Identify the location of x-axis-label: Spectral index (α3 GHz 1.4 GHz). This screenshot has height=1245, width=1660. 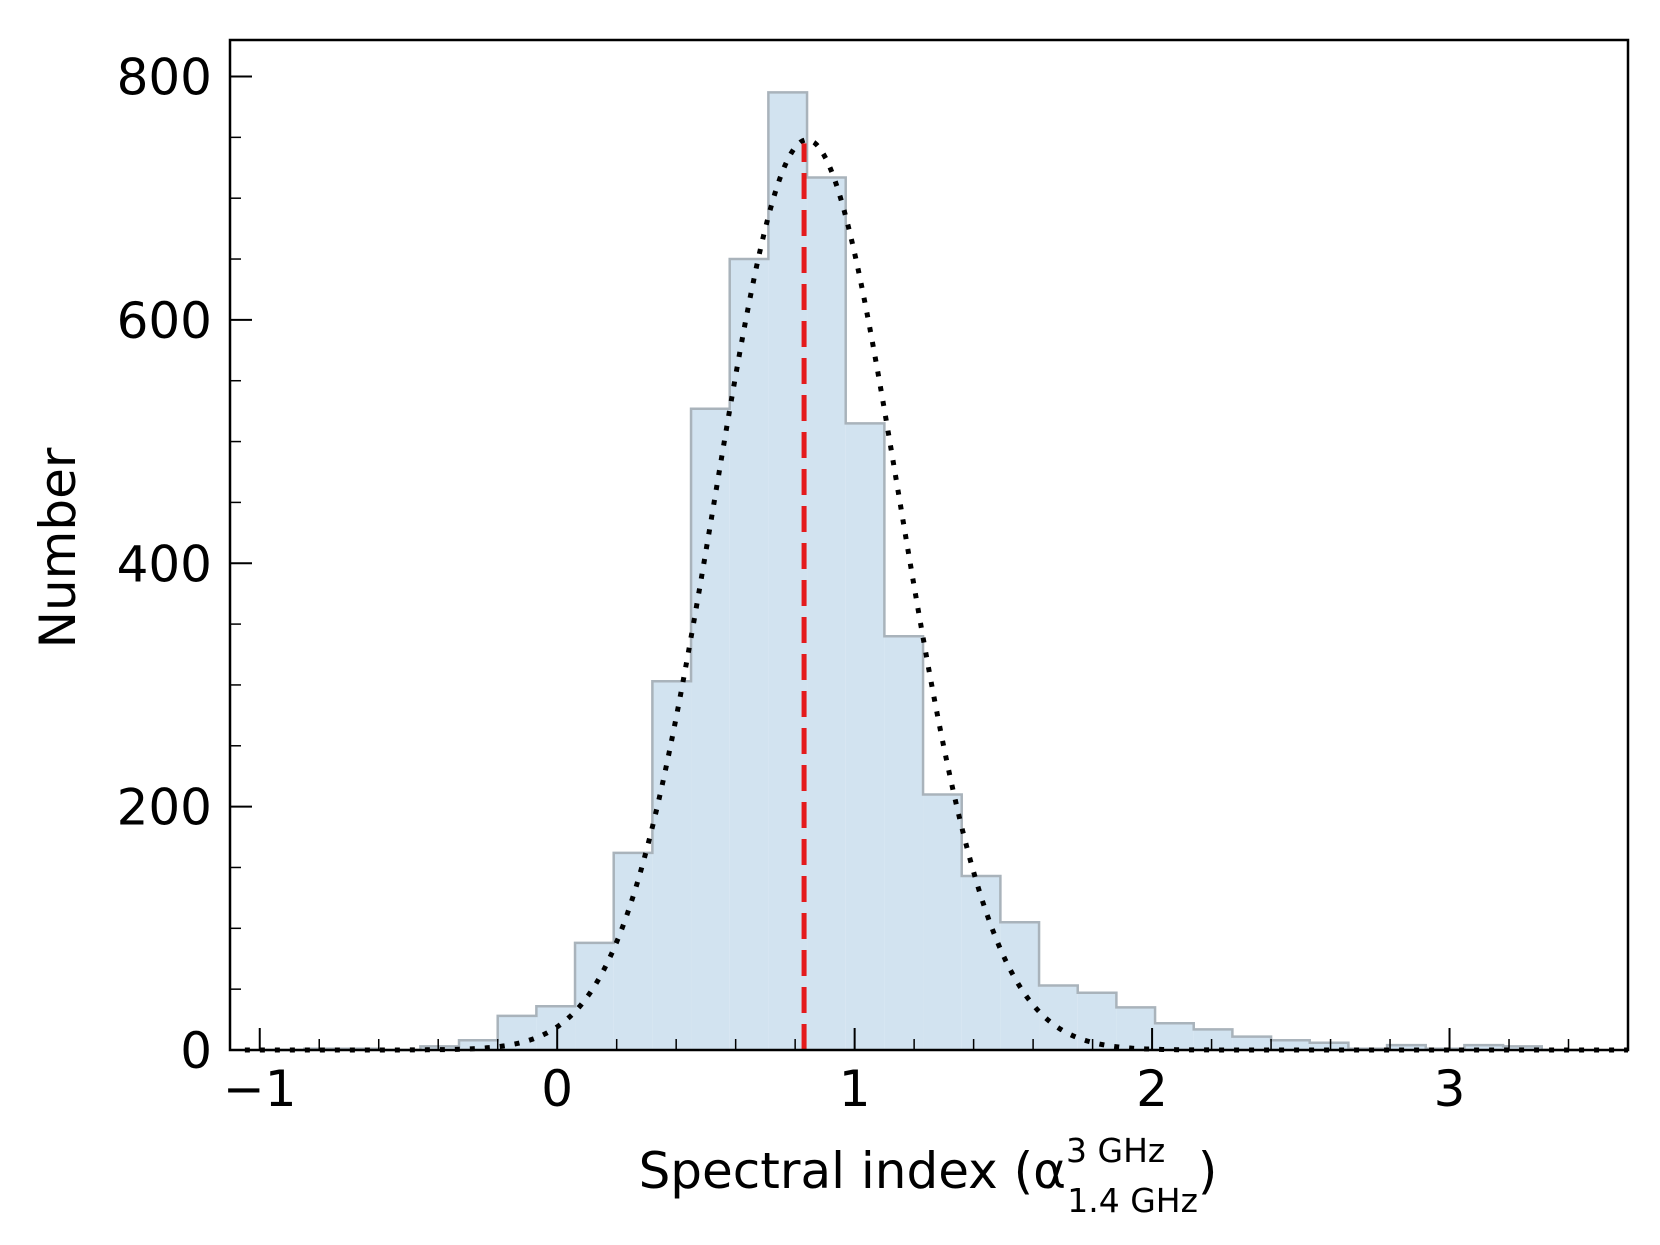
(928, 1175).